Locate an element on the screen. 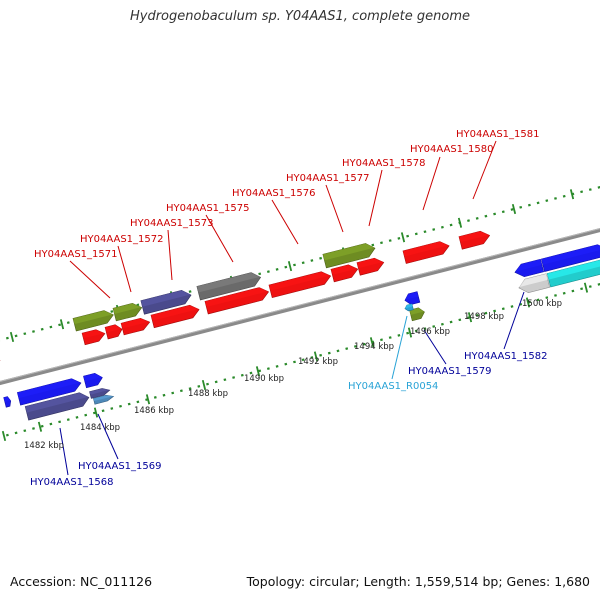  scale-label: 1496 kbp is located at coordinates (430, 332).